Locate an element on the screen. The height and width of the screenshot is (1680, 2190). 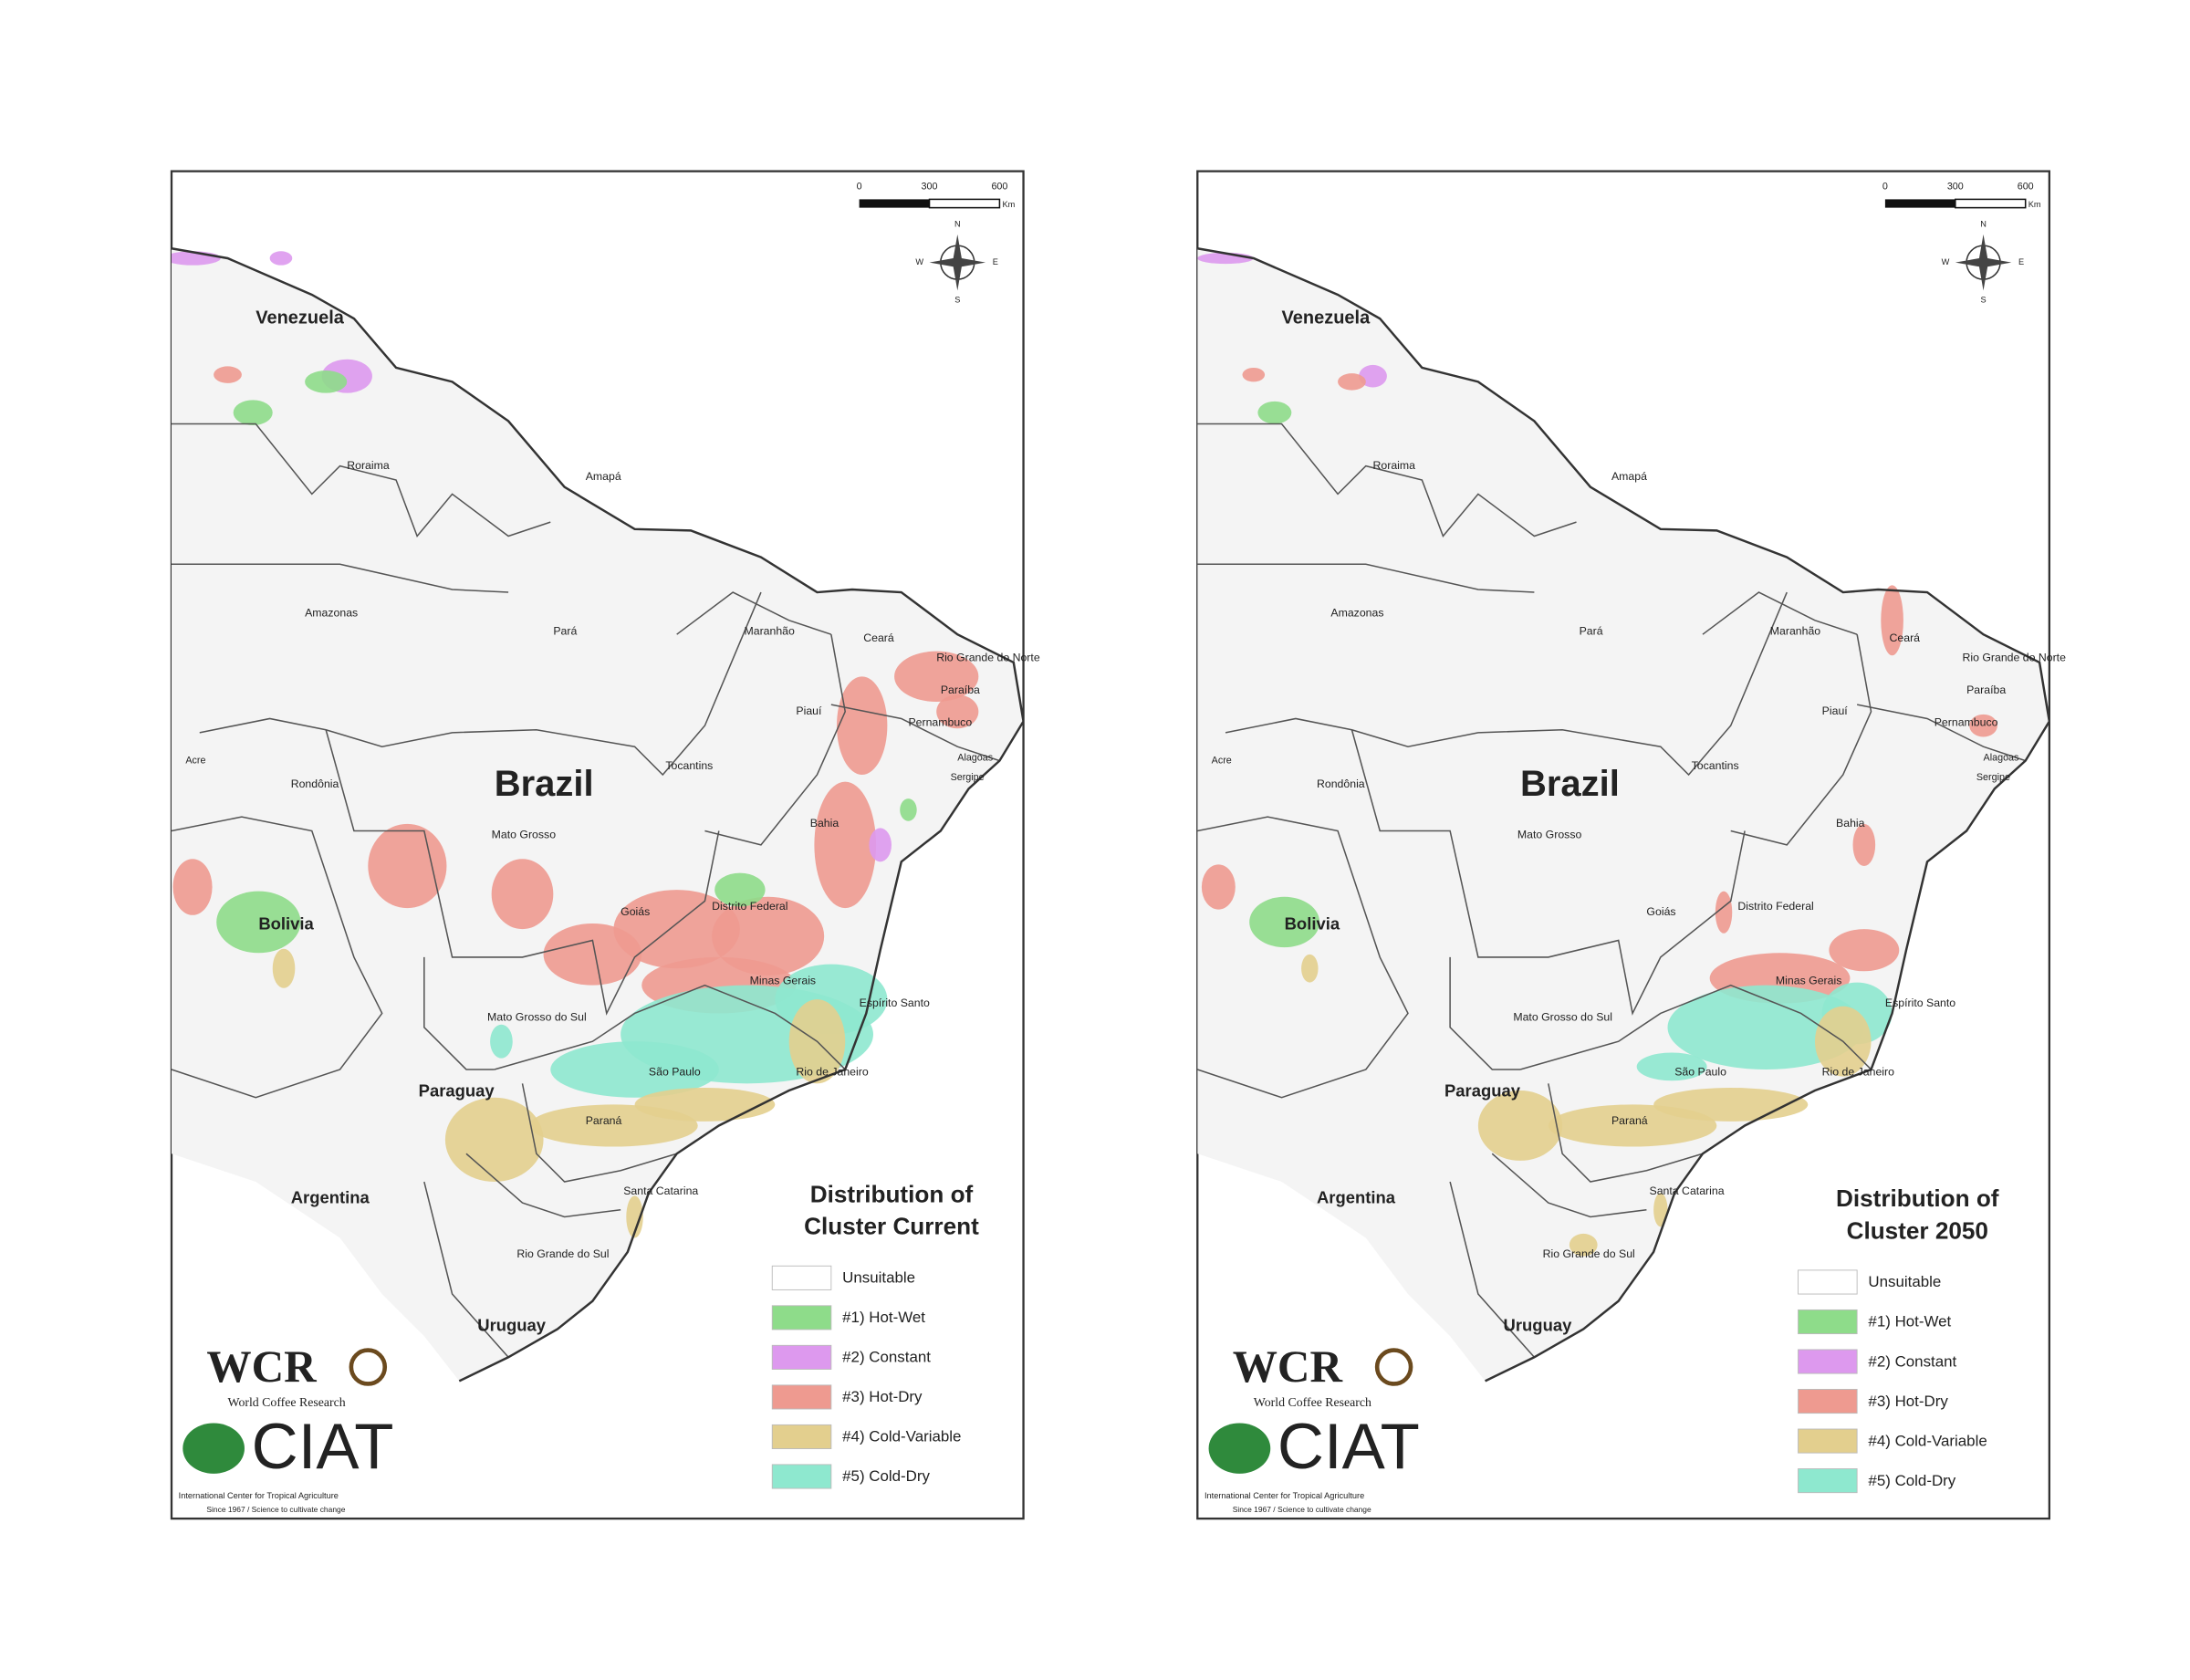
wcr-globe is located at coordinates (1393, 1367).